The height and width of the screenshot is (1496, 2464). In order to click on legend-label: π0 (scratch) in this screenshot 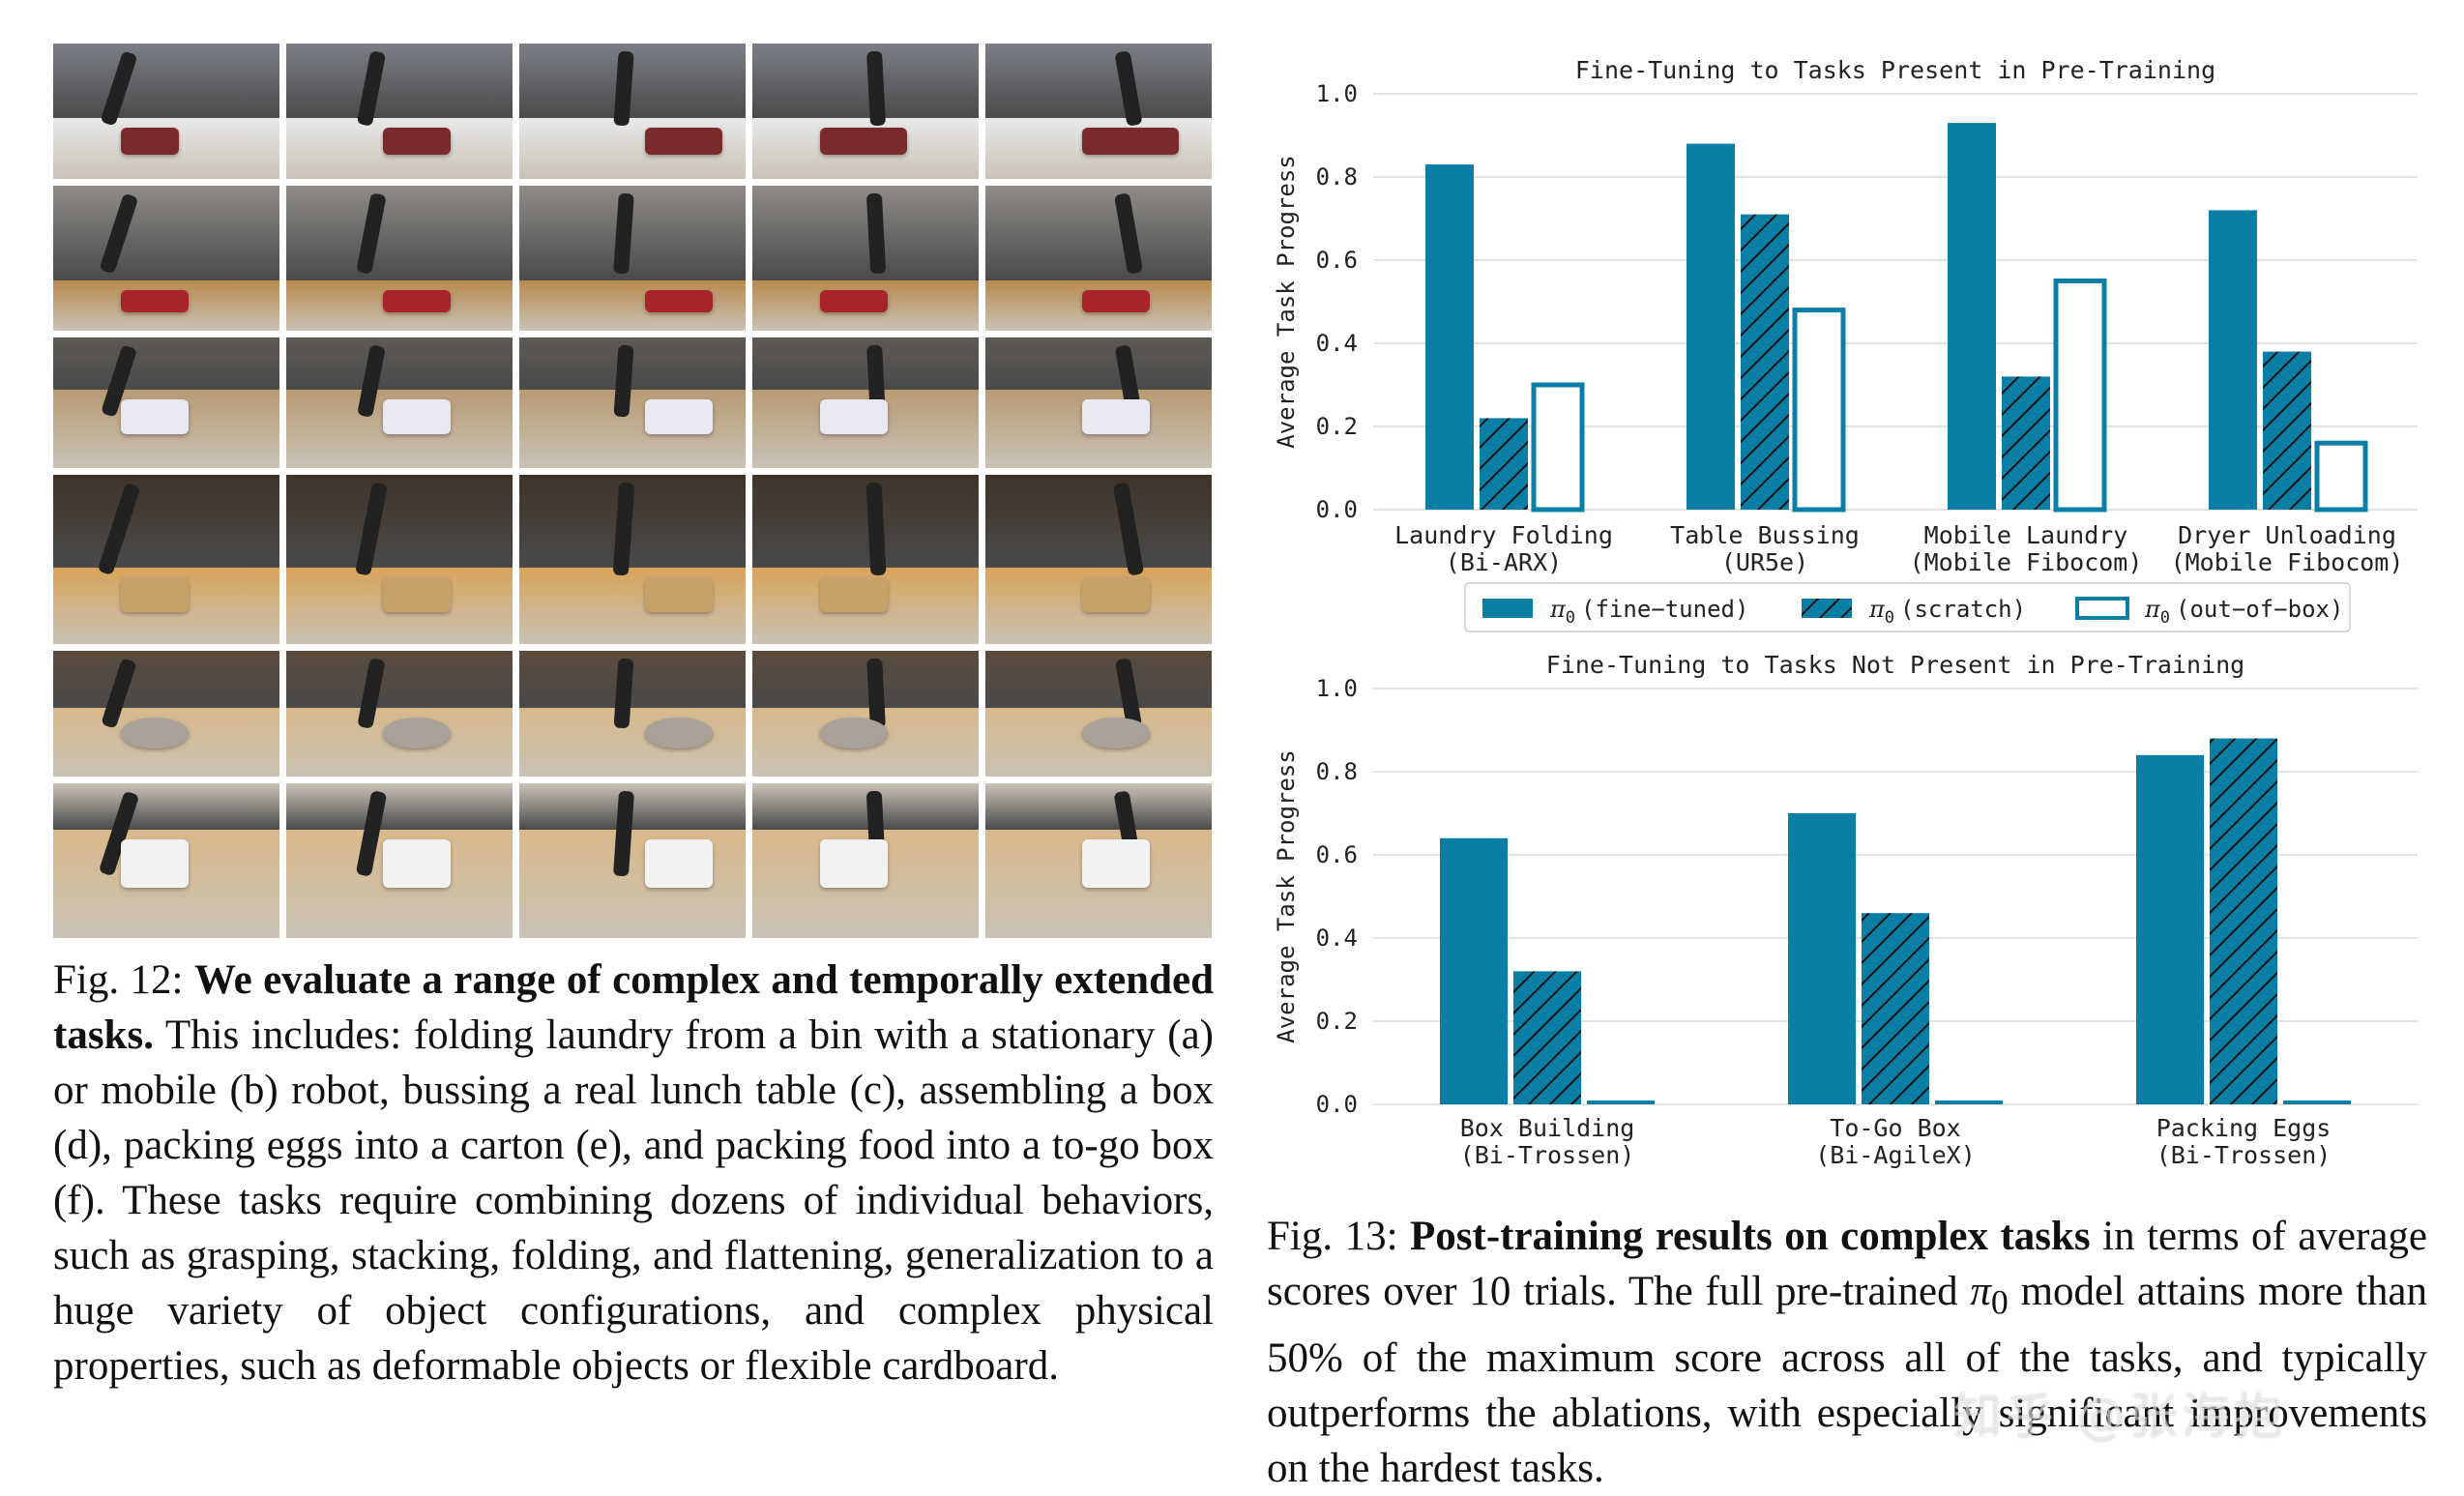, I will do `click(1947, 612)`.